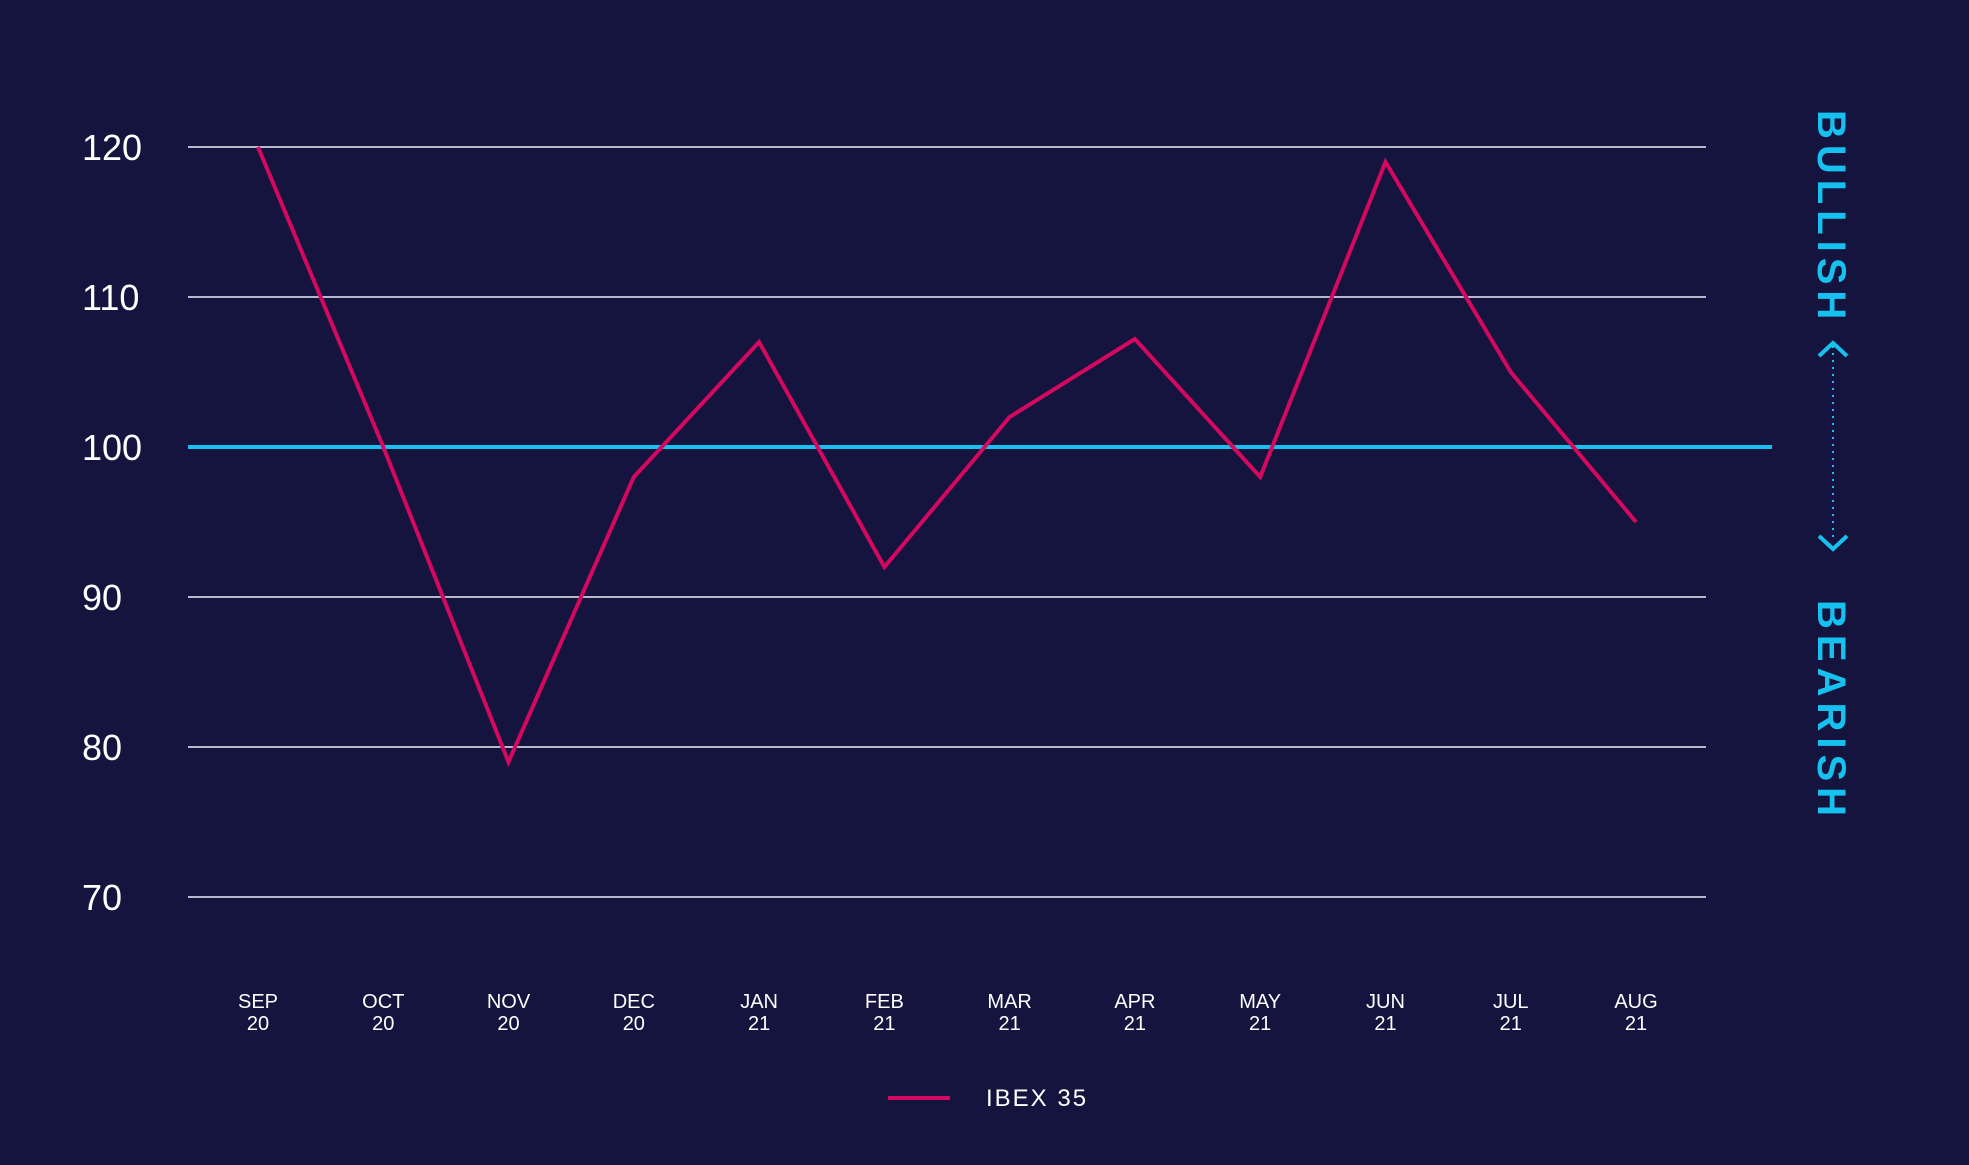  I want to click on bullish-label: BULLISH, so click(1831, 217).